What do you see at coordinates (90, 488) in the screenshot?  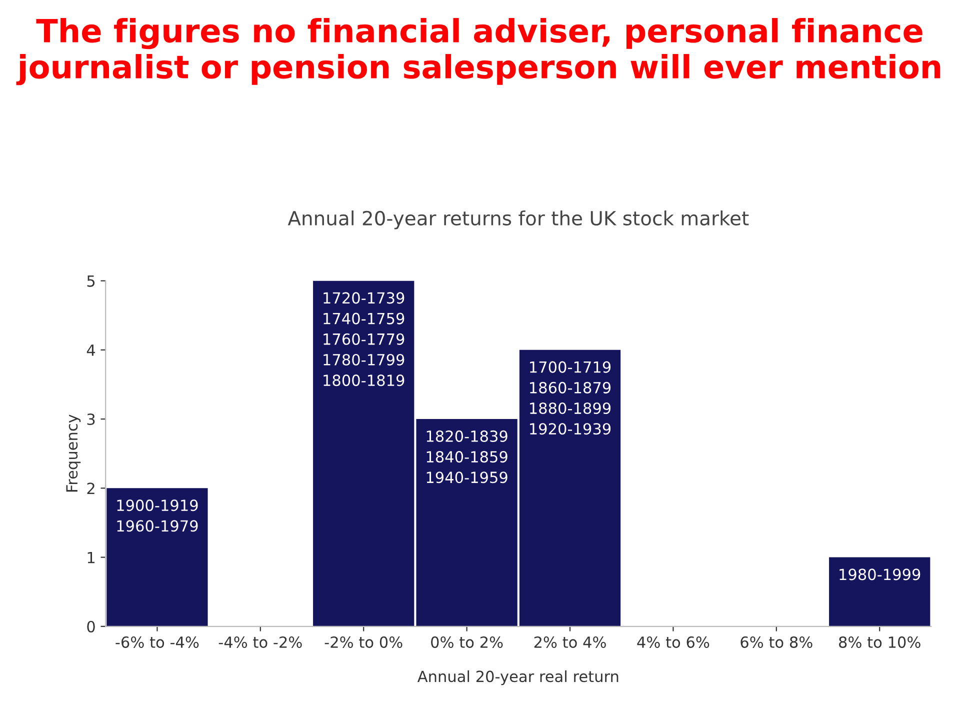 I see `y-tick-label: 2` at bounding box center [90, 488].